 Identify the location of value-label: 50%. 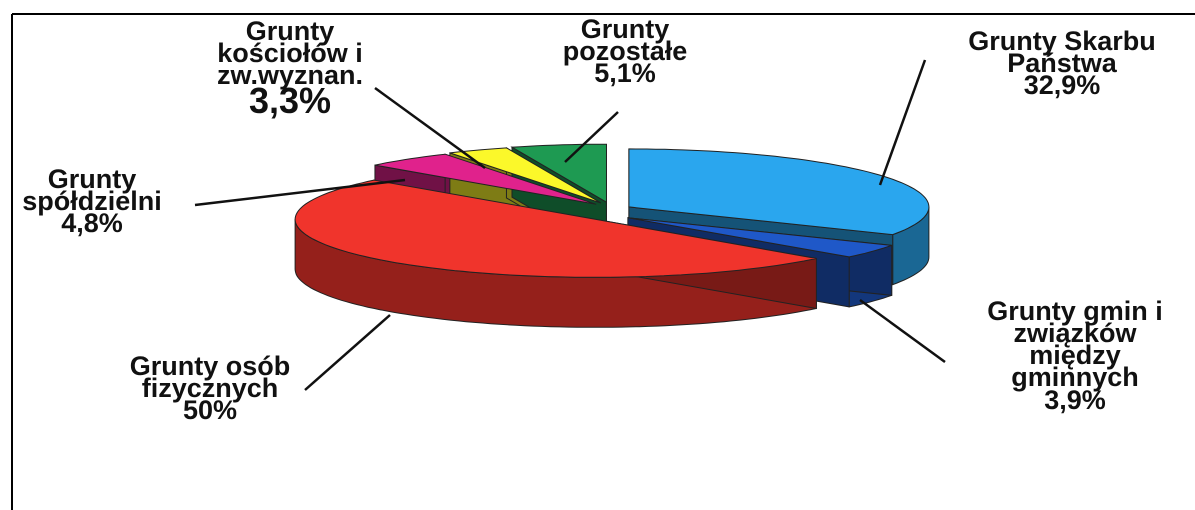
(210, 410).